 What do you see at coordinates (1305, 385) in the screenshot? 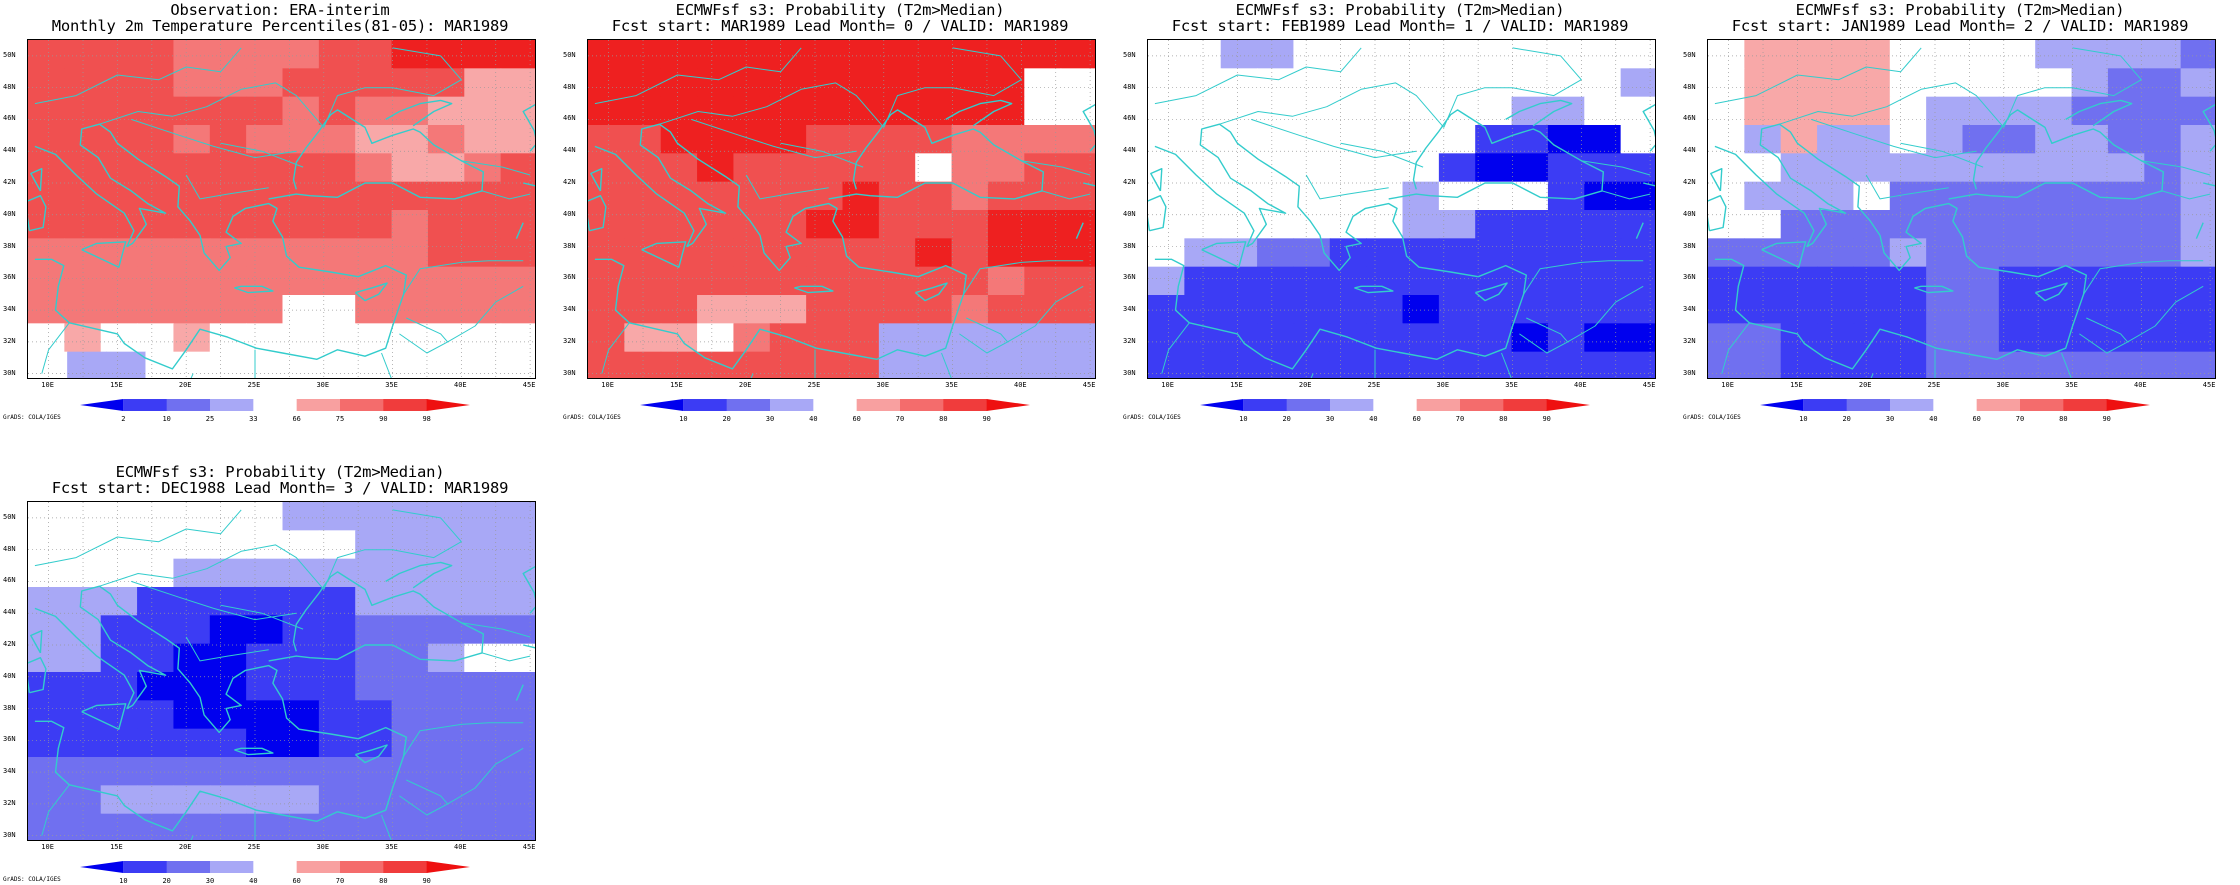
I see `lon-label: 20E` at bounding box center [1305, 385].